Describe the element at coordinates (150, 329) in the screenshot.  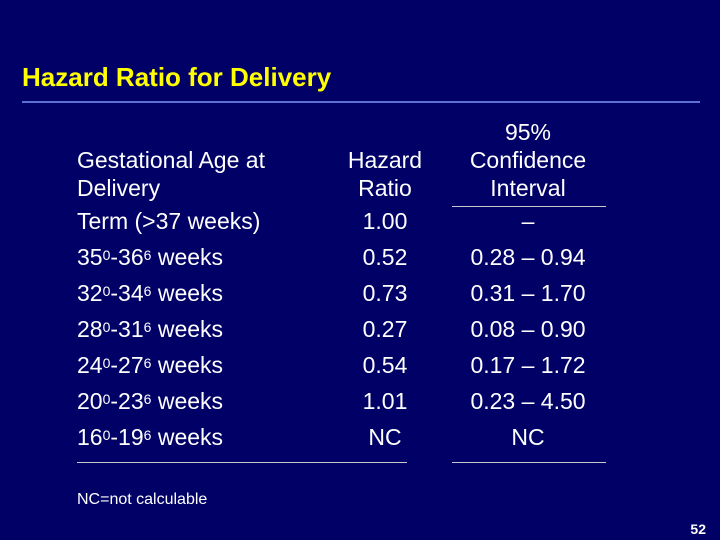
I see `table-cell-age: 280-316 weeks` at that location.